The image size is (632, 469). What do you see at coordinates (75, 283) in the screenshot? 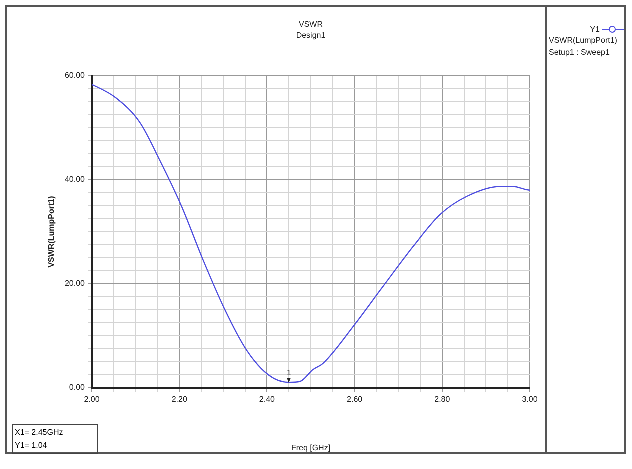
I see `y-tick-label: 20.00` at bounding box center [75, 283].